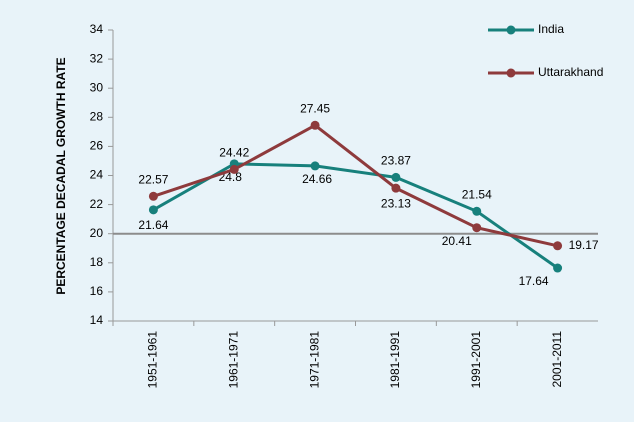  Describe the element at coordinates (584, 245) in the screenshot. I see `data-label: 19.17` at that location.